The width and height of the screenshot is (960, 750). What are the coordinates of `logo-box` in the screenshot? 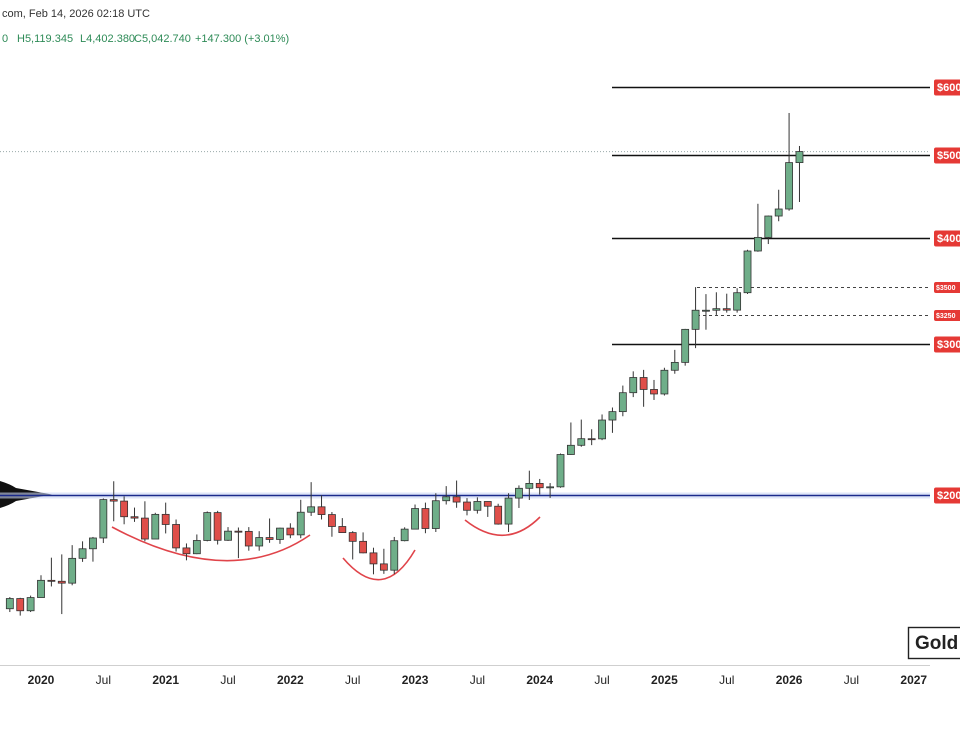 It's located at (933, 643).